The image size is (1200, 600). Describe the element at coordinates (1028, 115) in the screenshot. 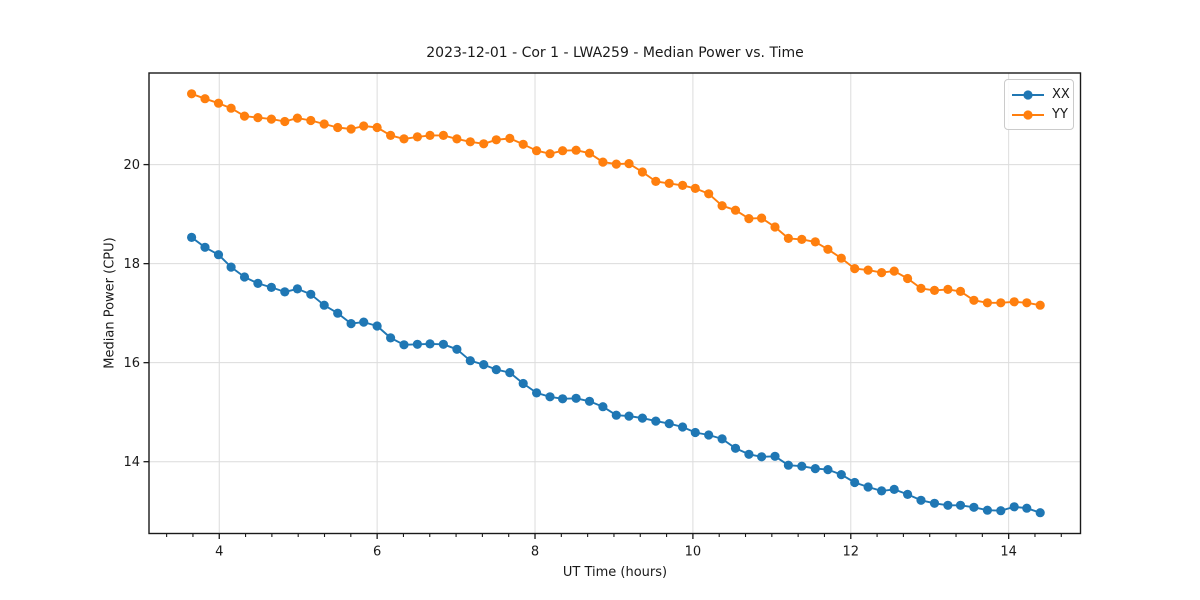

I see `line-marker-swatch-icon` at that location.